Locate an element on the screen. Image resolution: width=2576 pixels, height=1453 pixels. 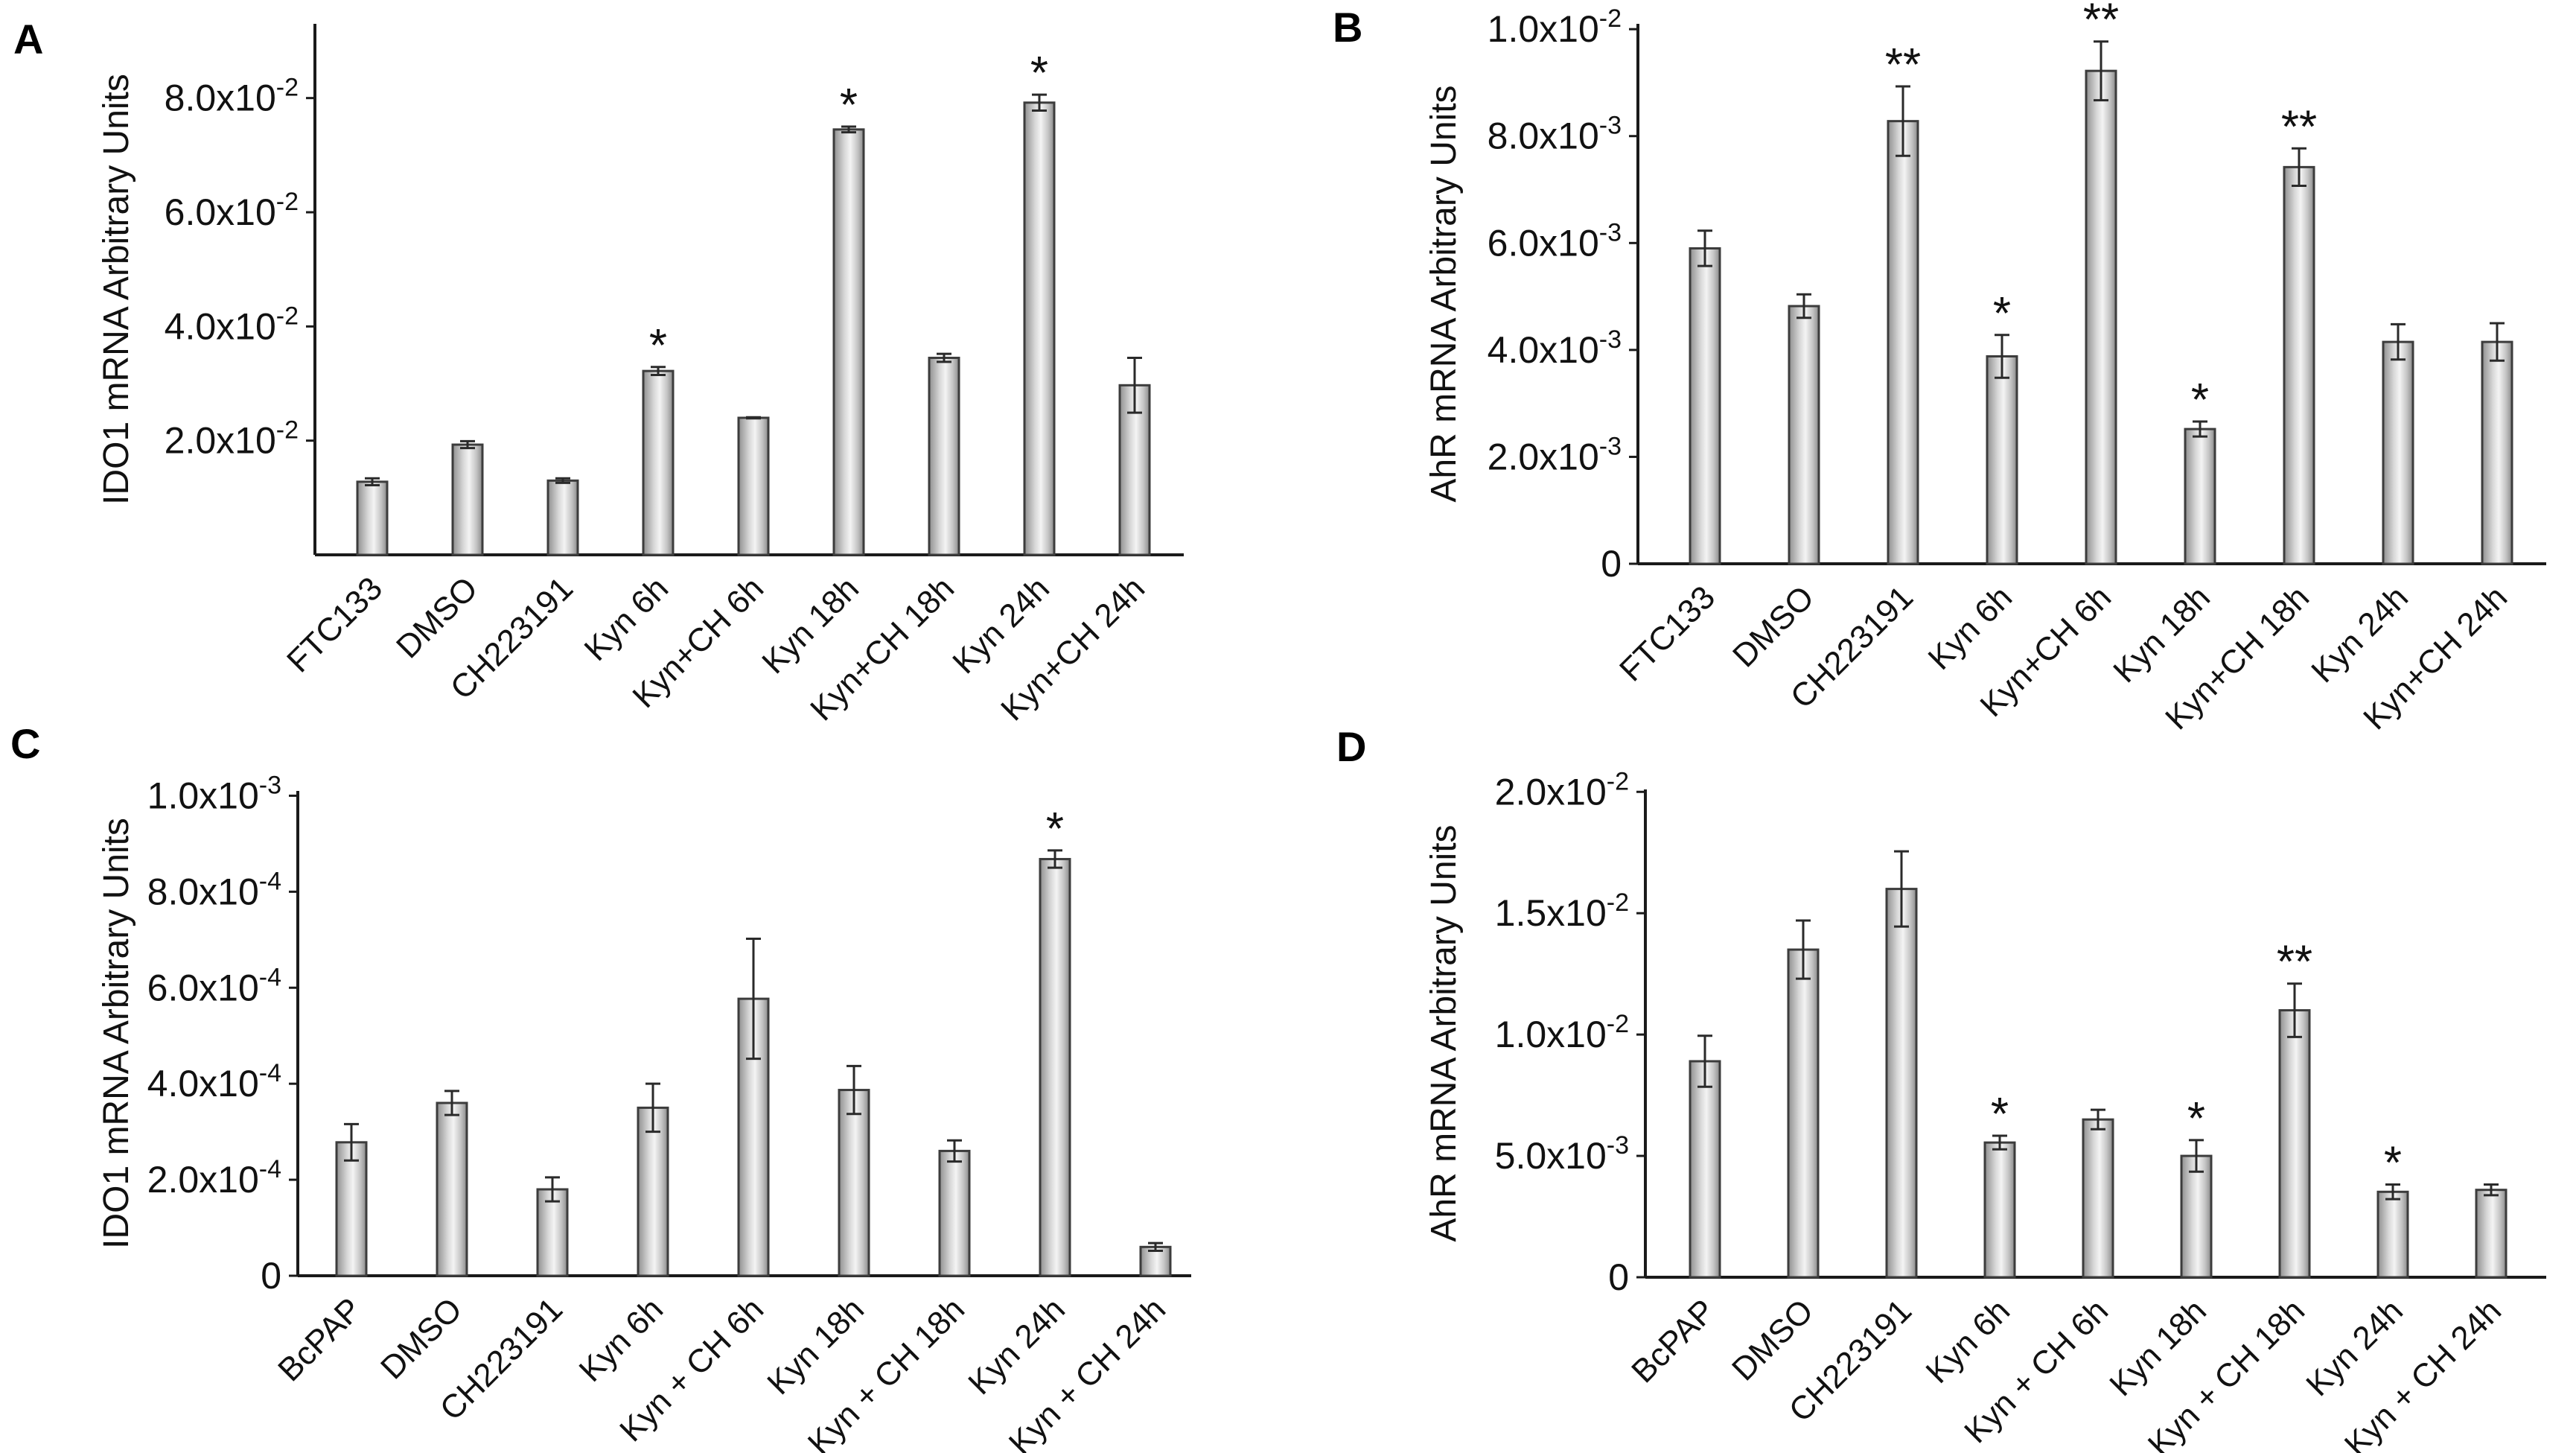
category-label: DMSO is located at coordinates (1772, 1340).